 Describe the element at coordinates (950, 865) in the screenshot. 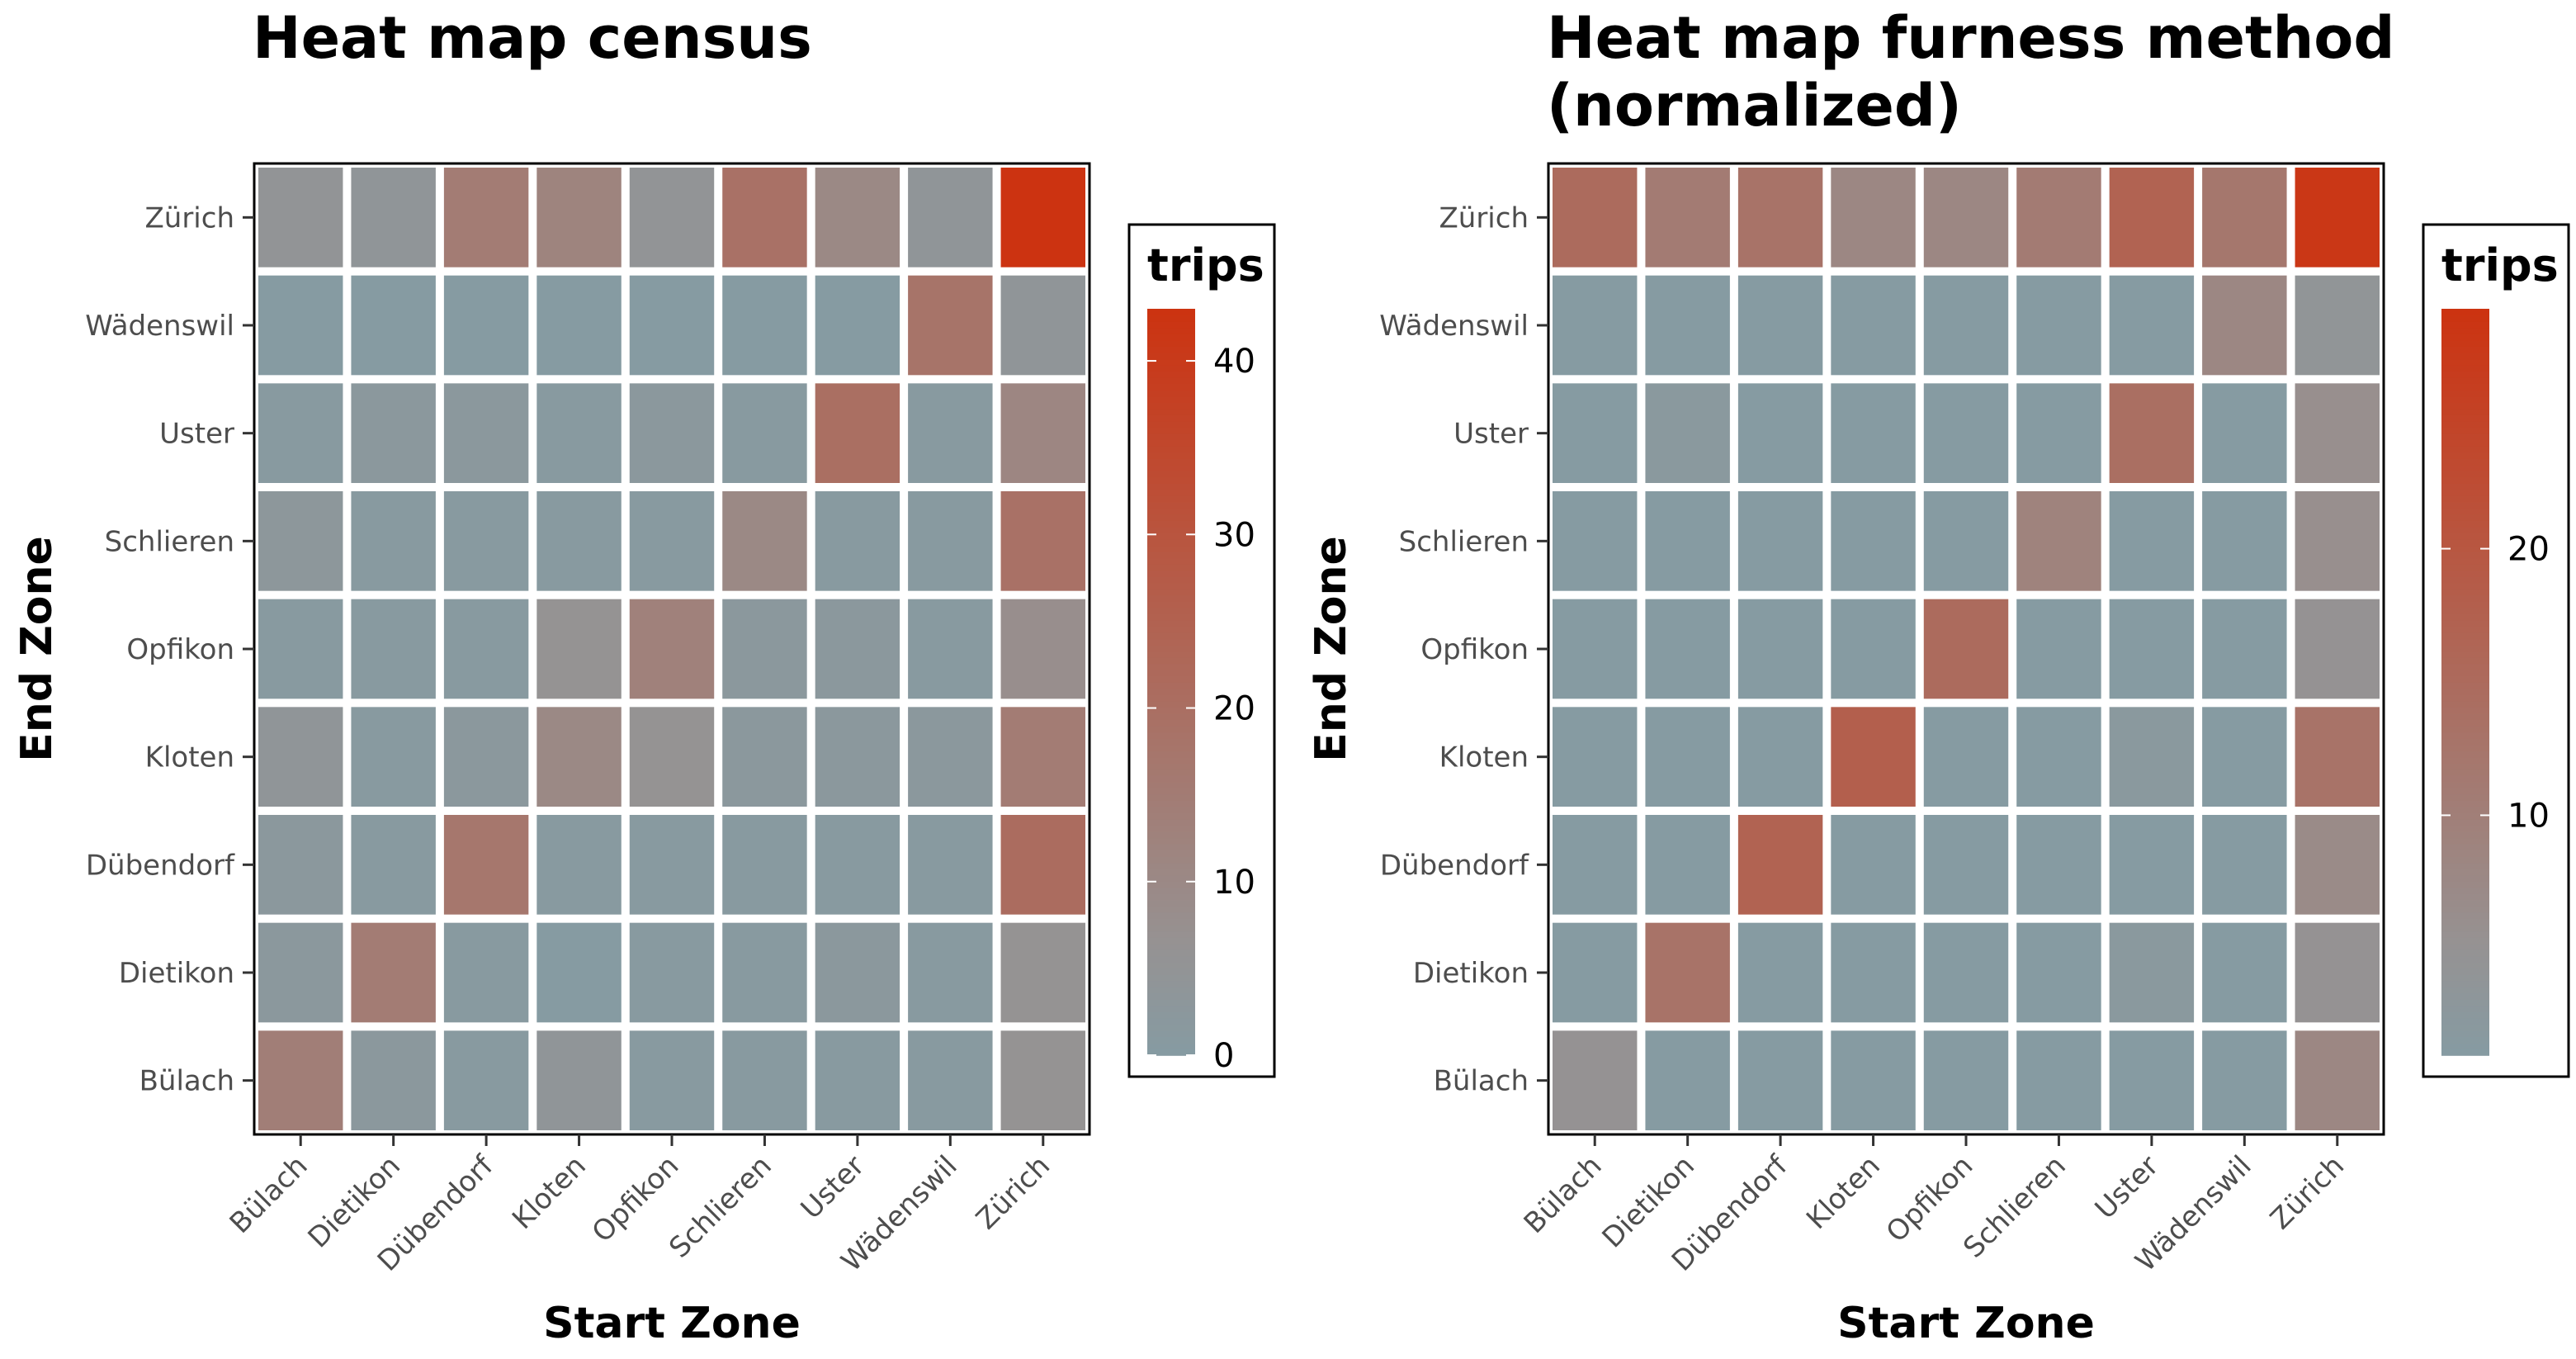

I see `heatmap-cell: Wädenswil → Dübendorf: 1` at that location.